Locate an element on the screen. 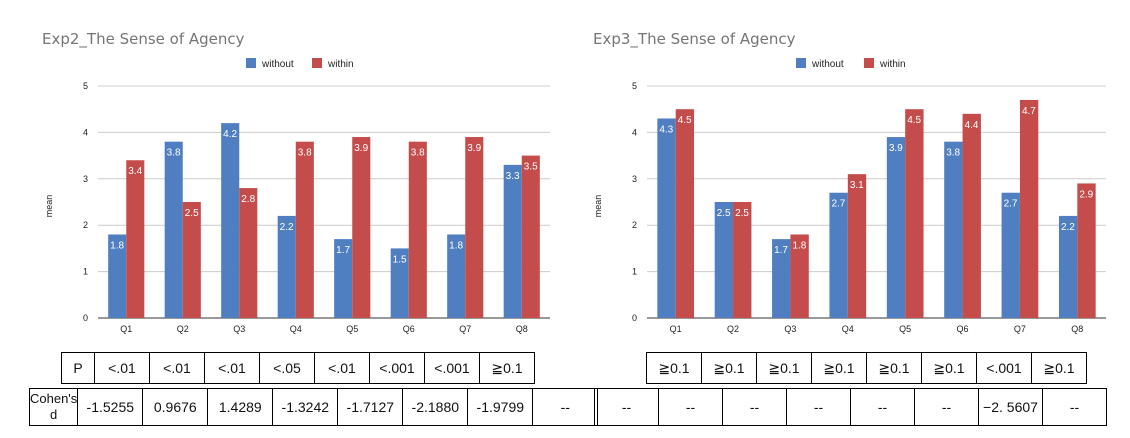  chart-title: Exp2_The Sense of Agency is located at coordinates (143, 39).